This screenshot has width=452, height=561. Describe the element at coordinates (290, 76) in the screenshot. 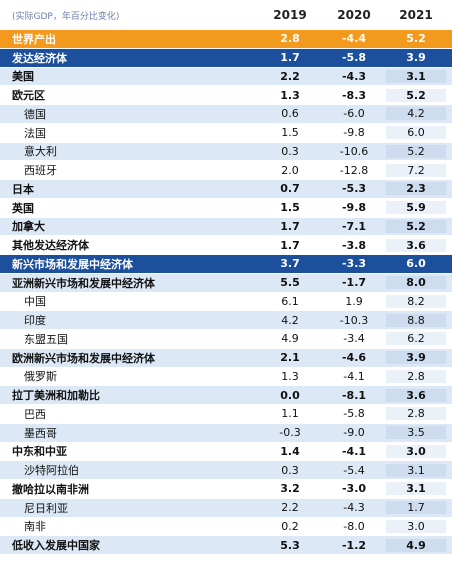

I see `cell-value: 2.2` at that location.